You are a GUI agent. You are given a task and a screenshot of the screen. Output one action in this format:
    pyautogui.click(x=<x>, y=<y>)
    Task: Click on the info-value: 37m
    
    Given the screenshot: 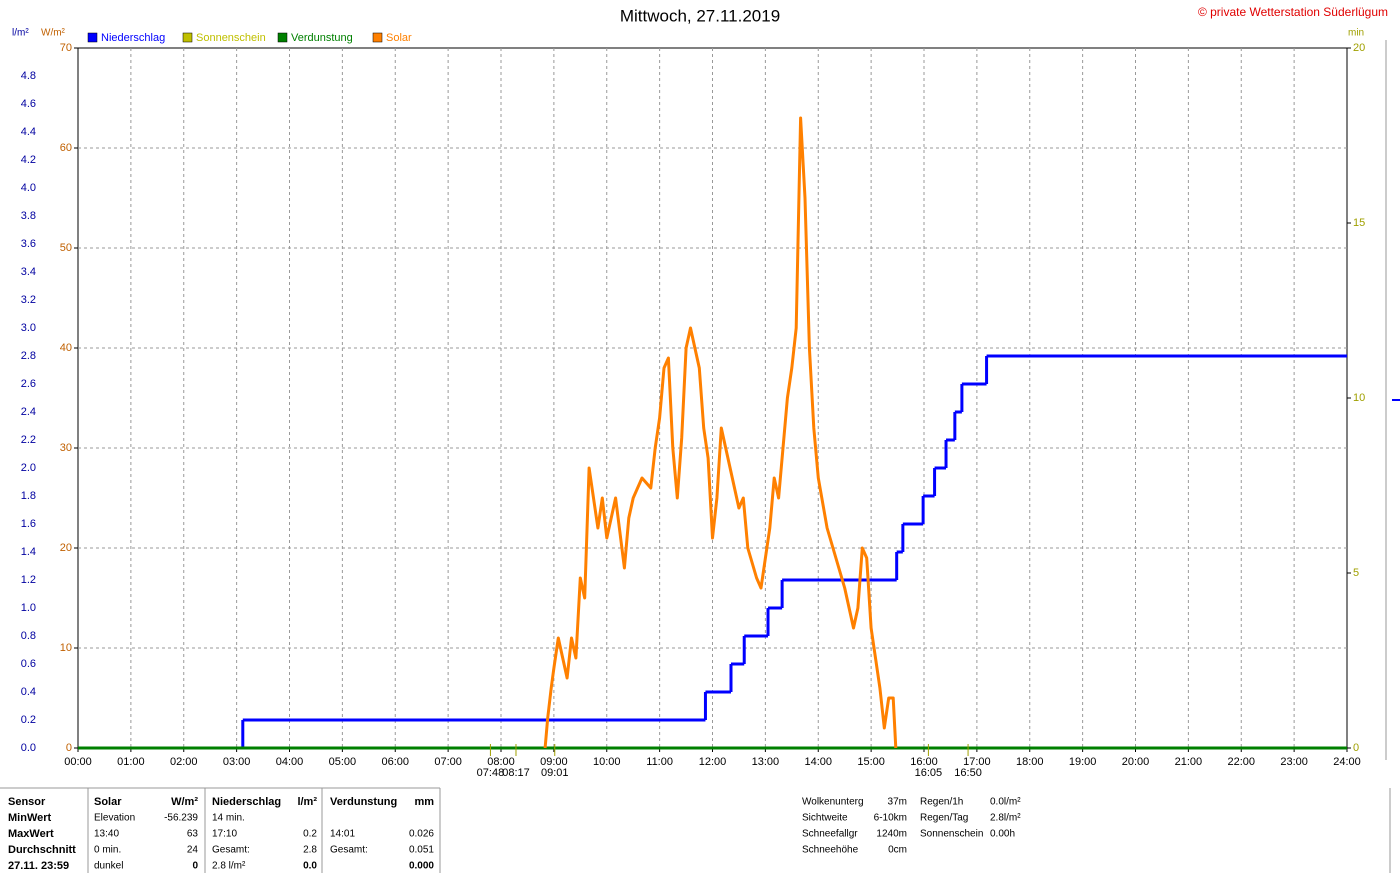 What is the action you would take?
    pyautogui.click(x=897, y=802)
    